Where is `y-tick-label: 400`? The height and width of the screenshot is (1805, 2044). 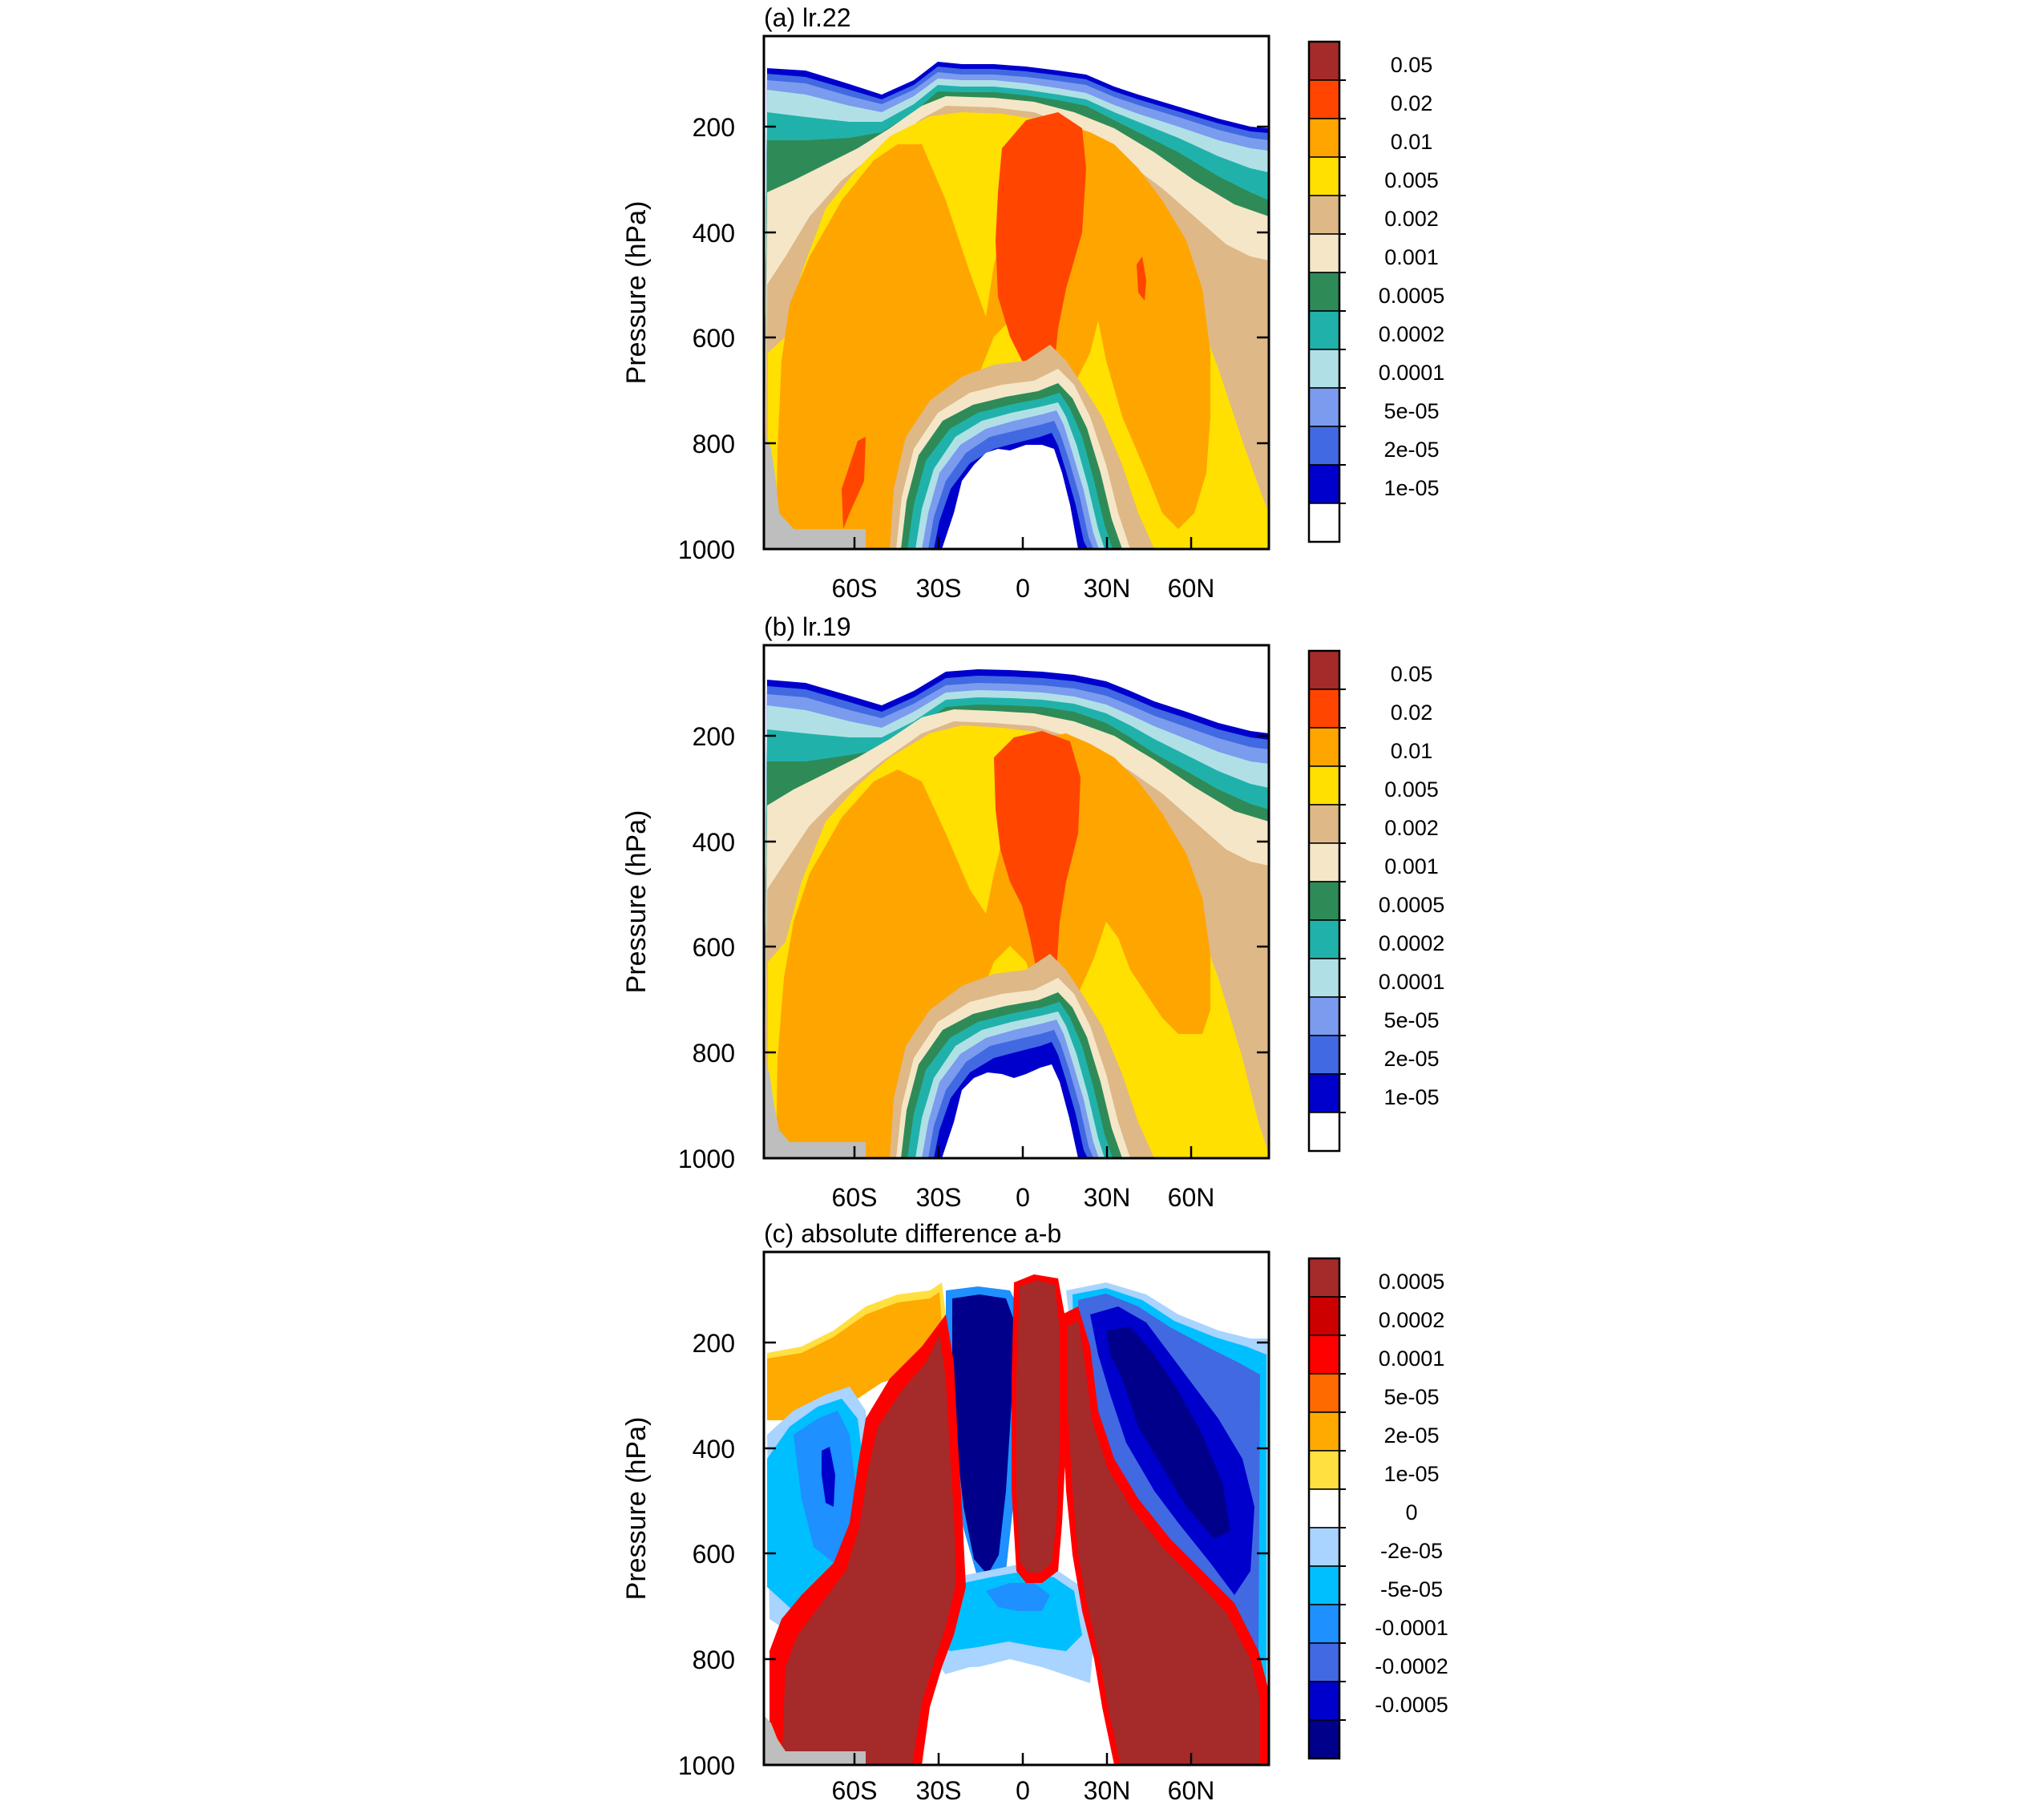
y-tick-label: 400 is located at coordinates (714, 233).